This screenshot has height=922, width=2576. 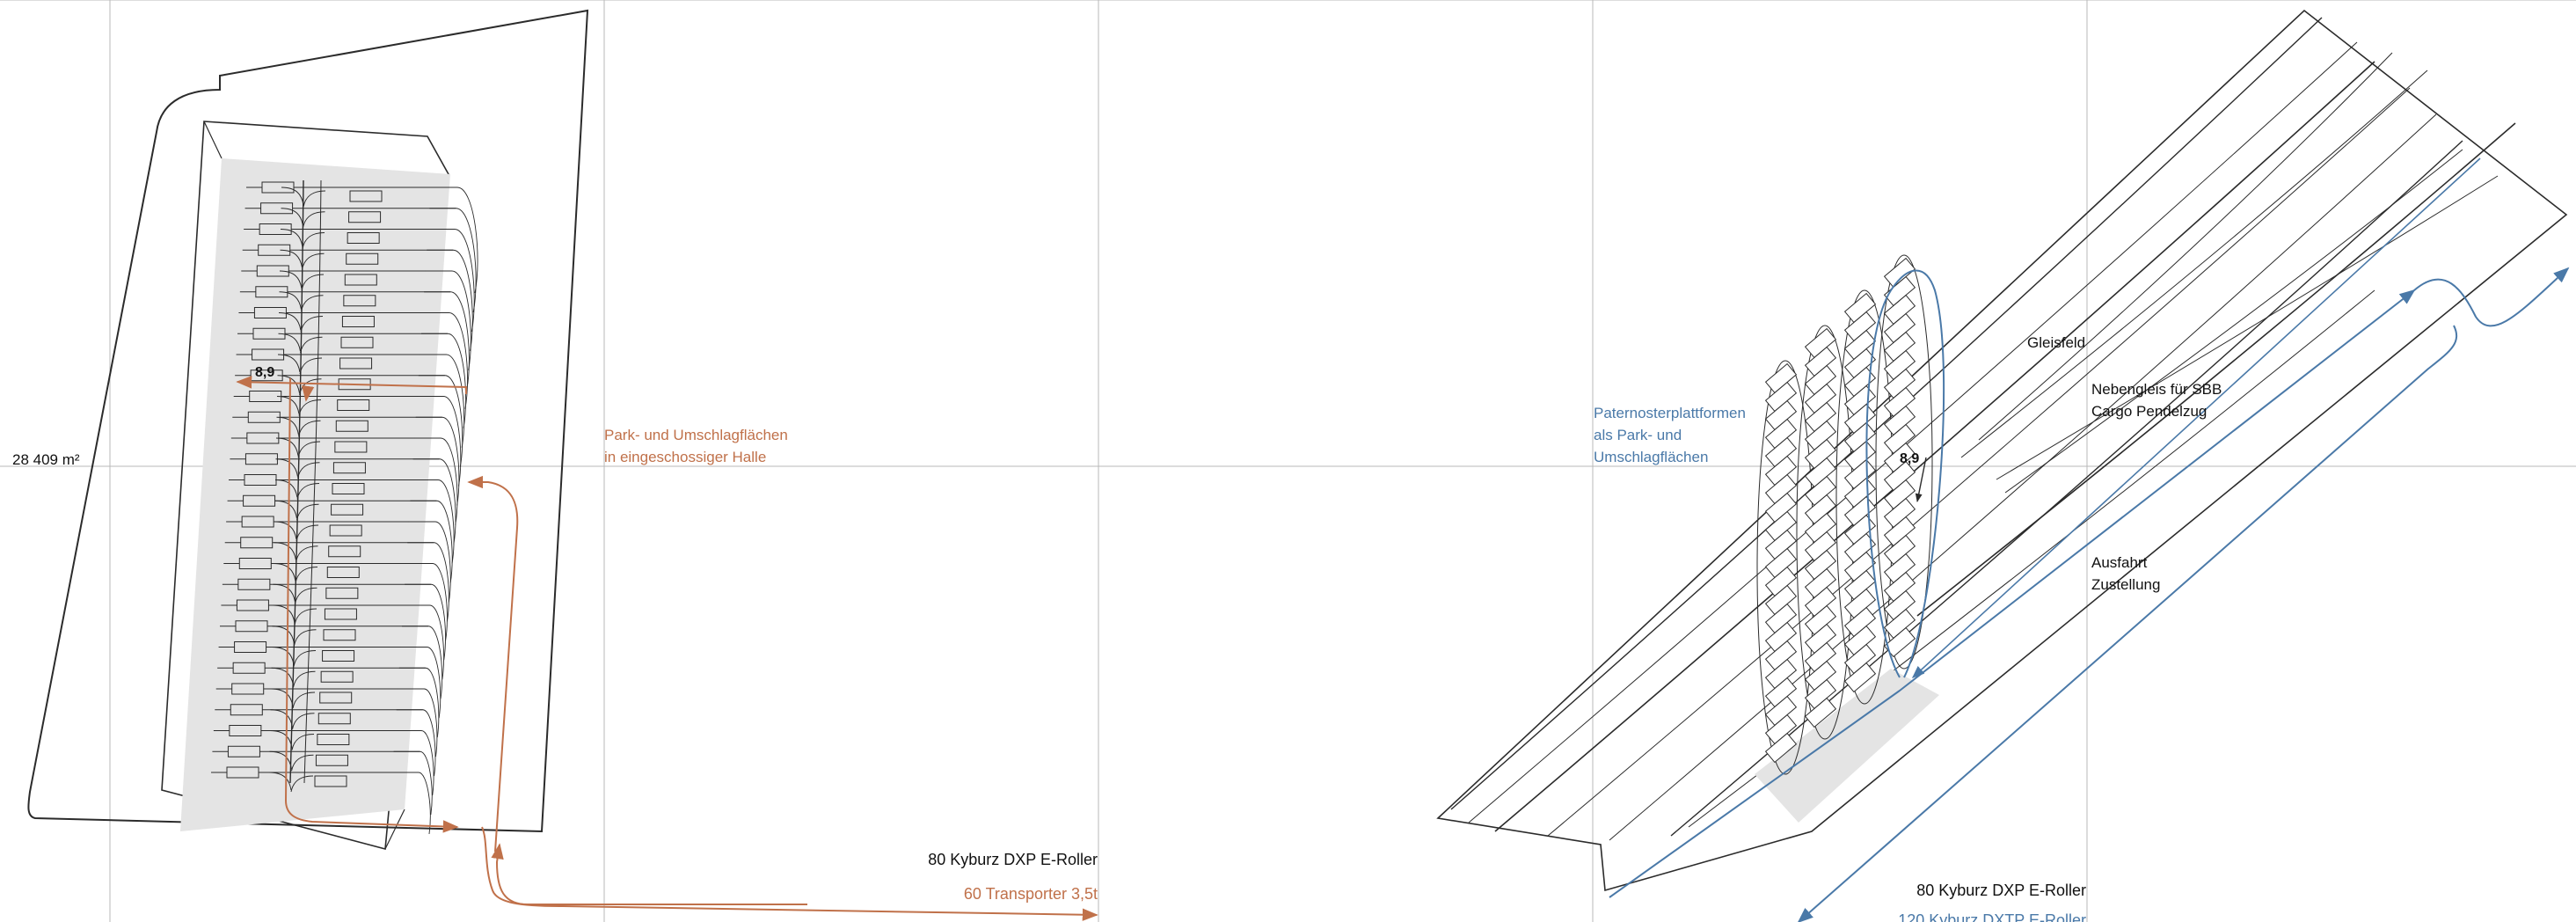 What do you see at coordinates (1651, 457) in the screenshot?
I see `paternoster-label-line3: Umschlagflächen` at bounding box center [1651, 457].